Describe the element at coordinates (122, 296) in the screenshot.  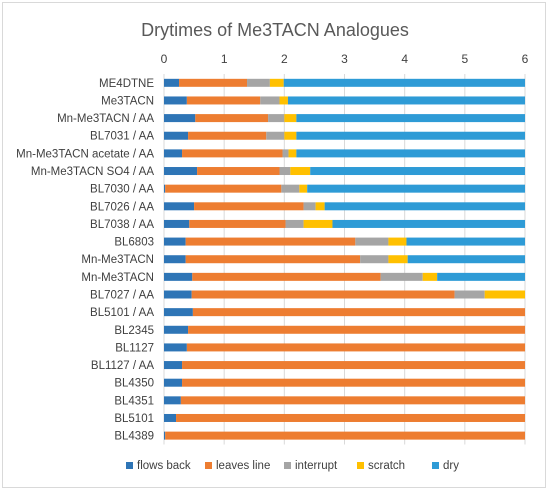
I see `category-label: BL7027 / AA` at that location.